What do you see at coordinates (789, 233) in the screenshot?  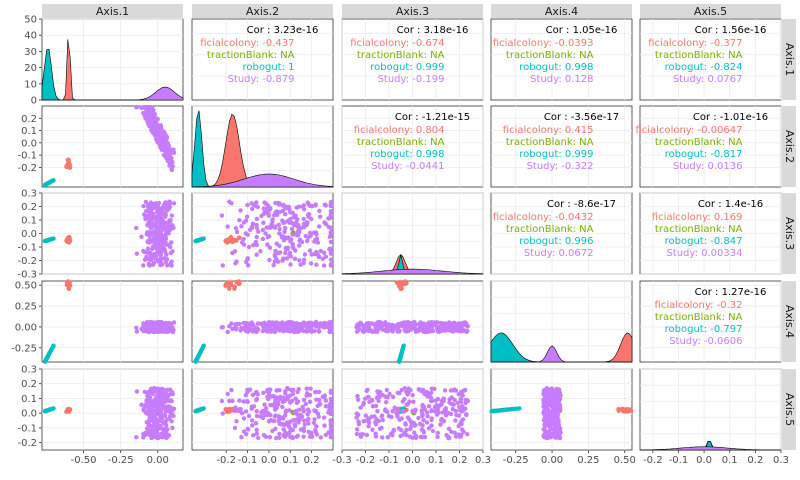 I see `row-strip-label: Axis.3` at bounding box center [789, 233].